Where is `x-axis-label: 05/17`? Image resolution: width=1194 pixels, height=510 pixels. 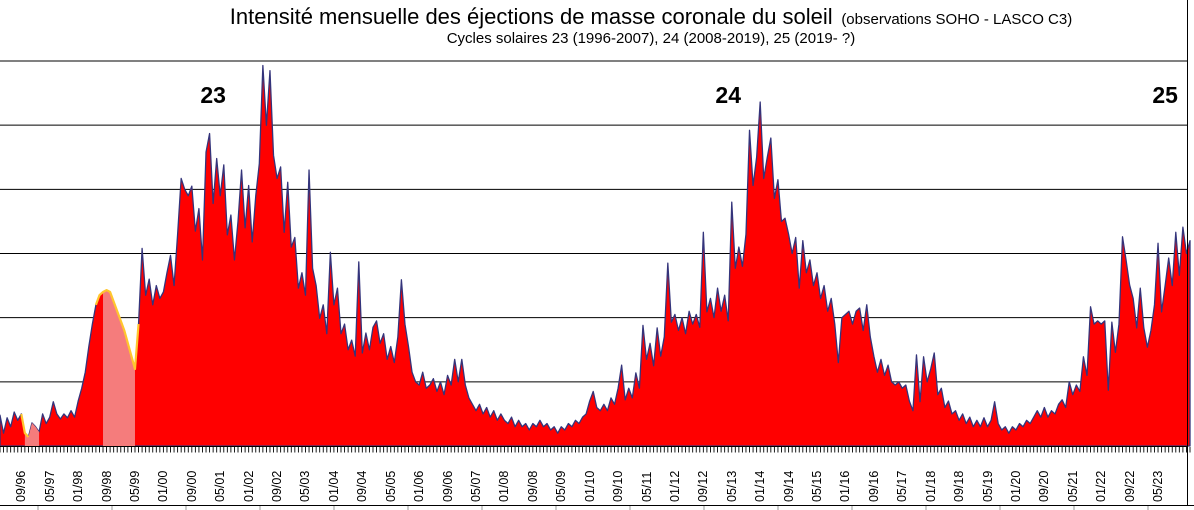 x-axis-label: 05/17 is located at coordinates (902, 486).